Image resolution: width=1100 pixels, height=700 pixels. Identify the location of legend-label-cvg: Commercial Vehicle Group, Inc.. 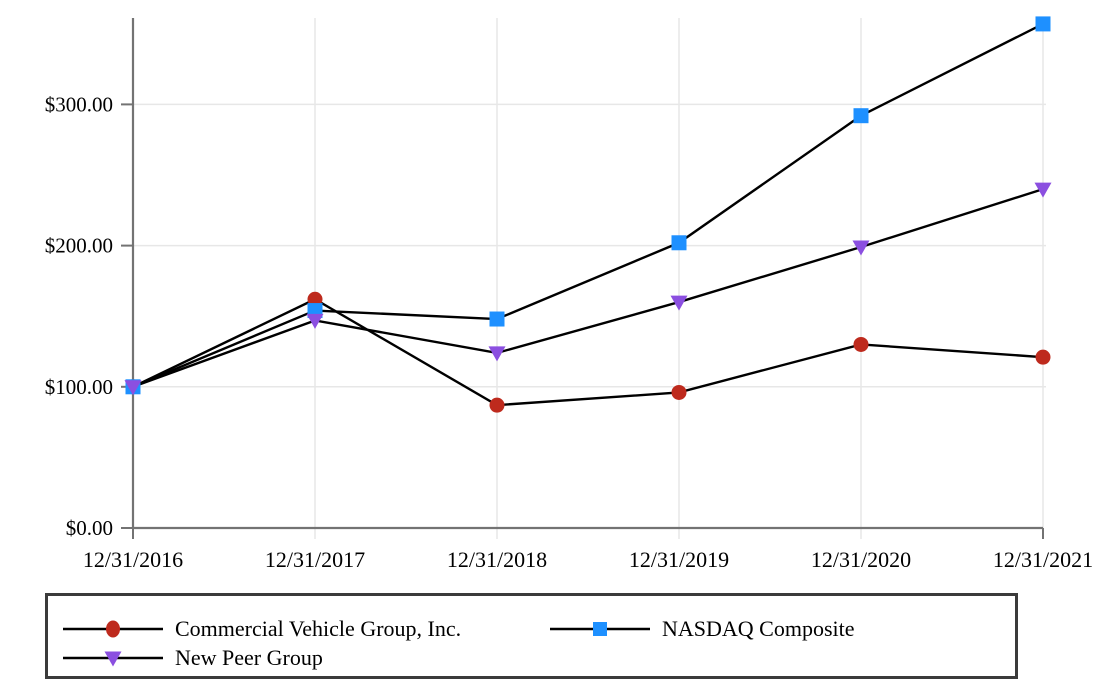
(318, 628).